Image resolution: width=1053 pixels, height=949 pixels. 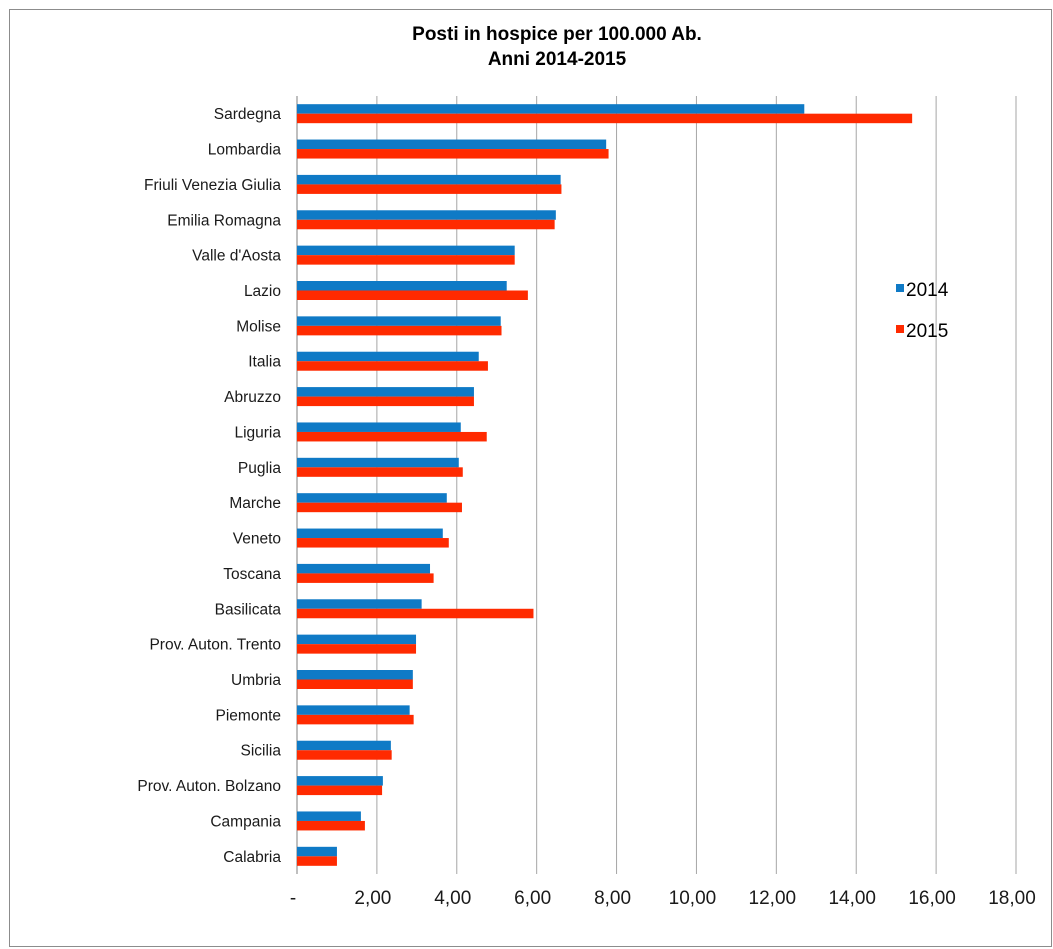 I want to click on category-label: Prov. Auton. Trento, so click(x=215, y=645).